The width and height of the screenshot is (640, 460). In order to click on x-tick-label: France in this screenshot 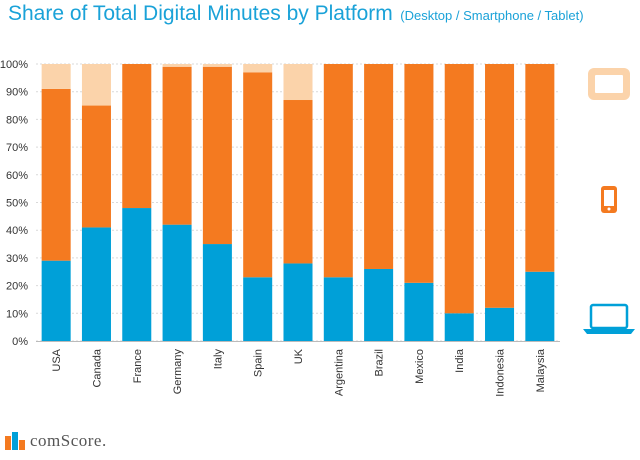, I will do `click(138, 366)`.